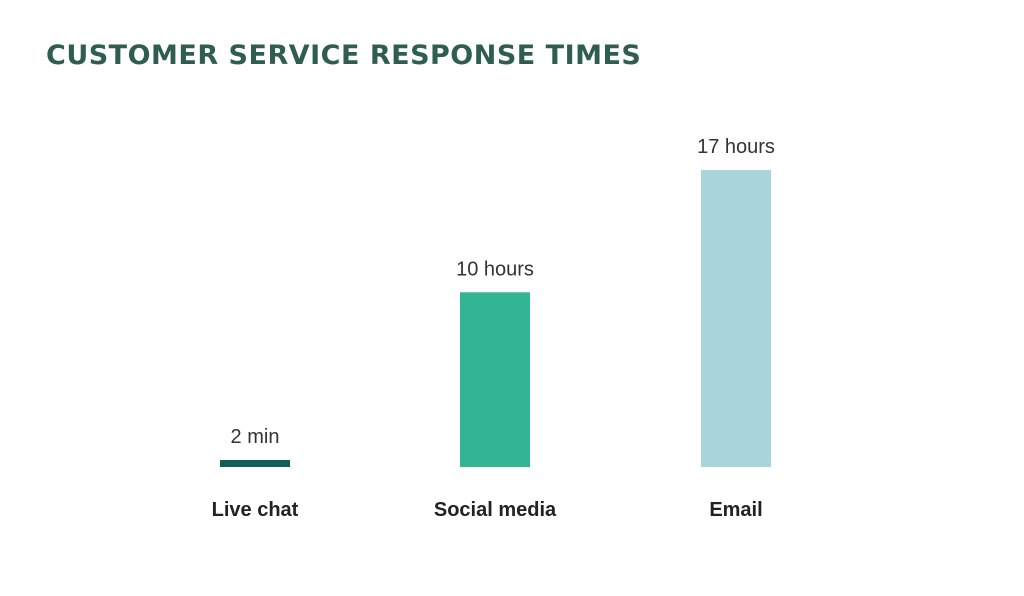  What do you see at coordinates (344, 55) in the screenshot?
I see `chart-title: CUSTOMER SERVICE RESPONSE TIMES` at bounding box center [344, 55].